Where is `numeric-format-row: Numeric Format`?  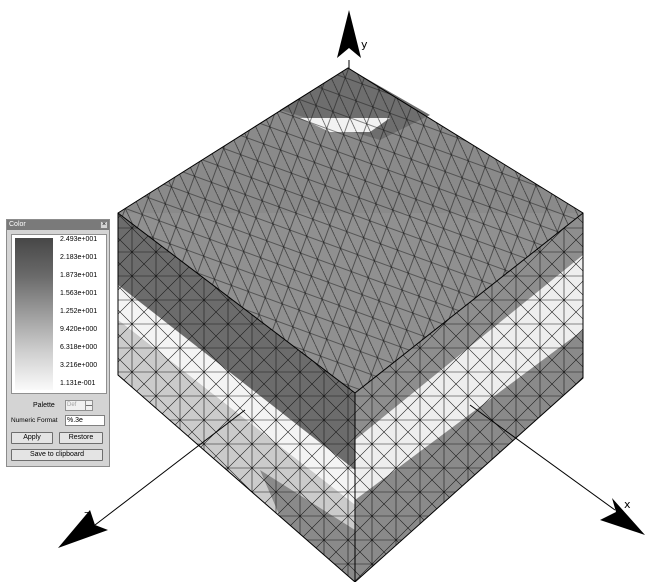
numeric-format-row: Numeric Format is located at coordinates (59, 421).